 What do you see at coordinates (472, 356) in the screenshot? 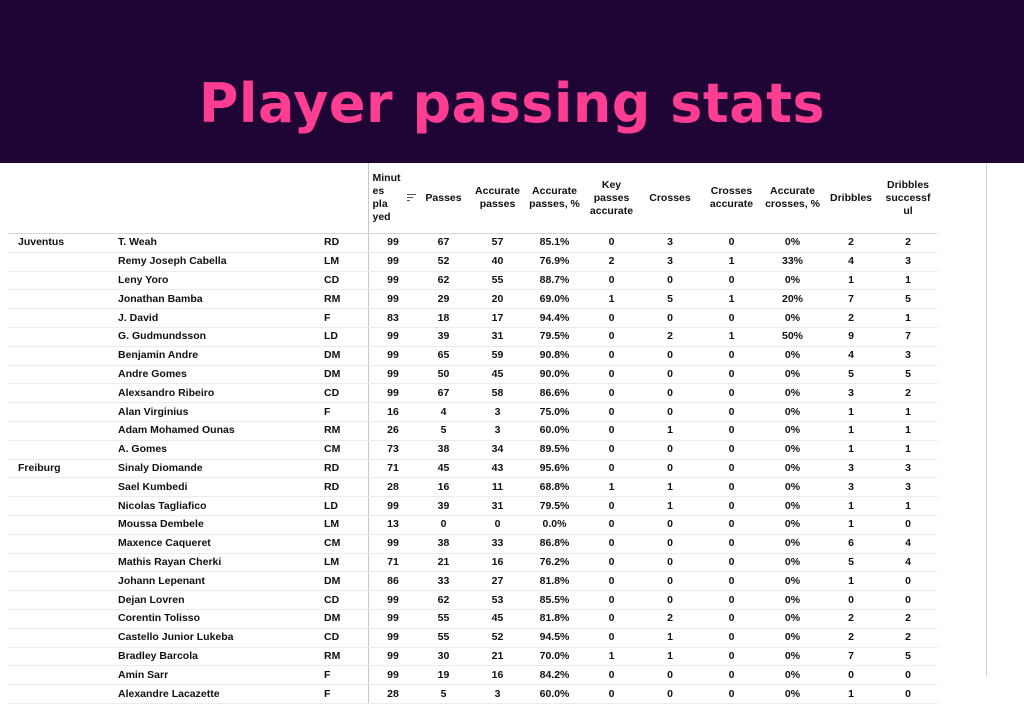
I see `table-row: Benjamin Andre DM 99 65 59 90.8% 0 0 0 0% 4 3` at bounding box center [472, 356].